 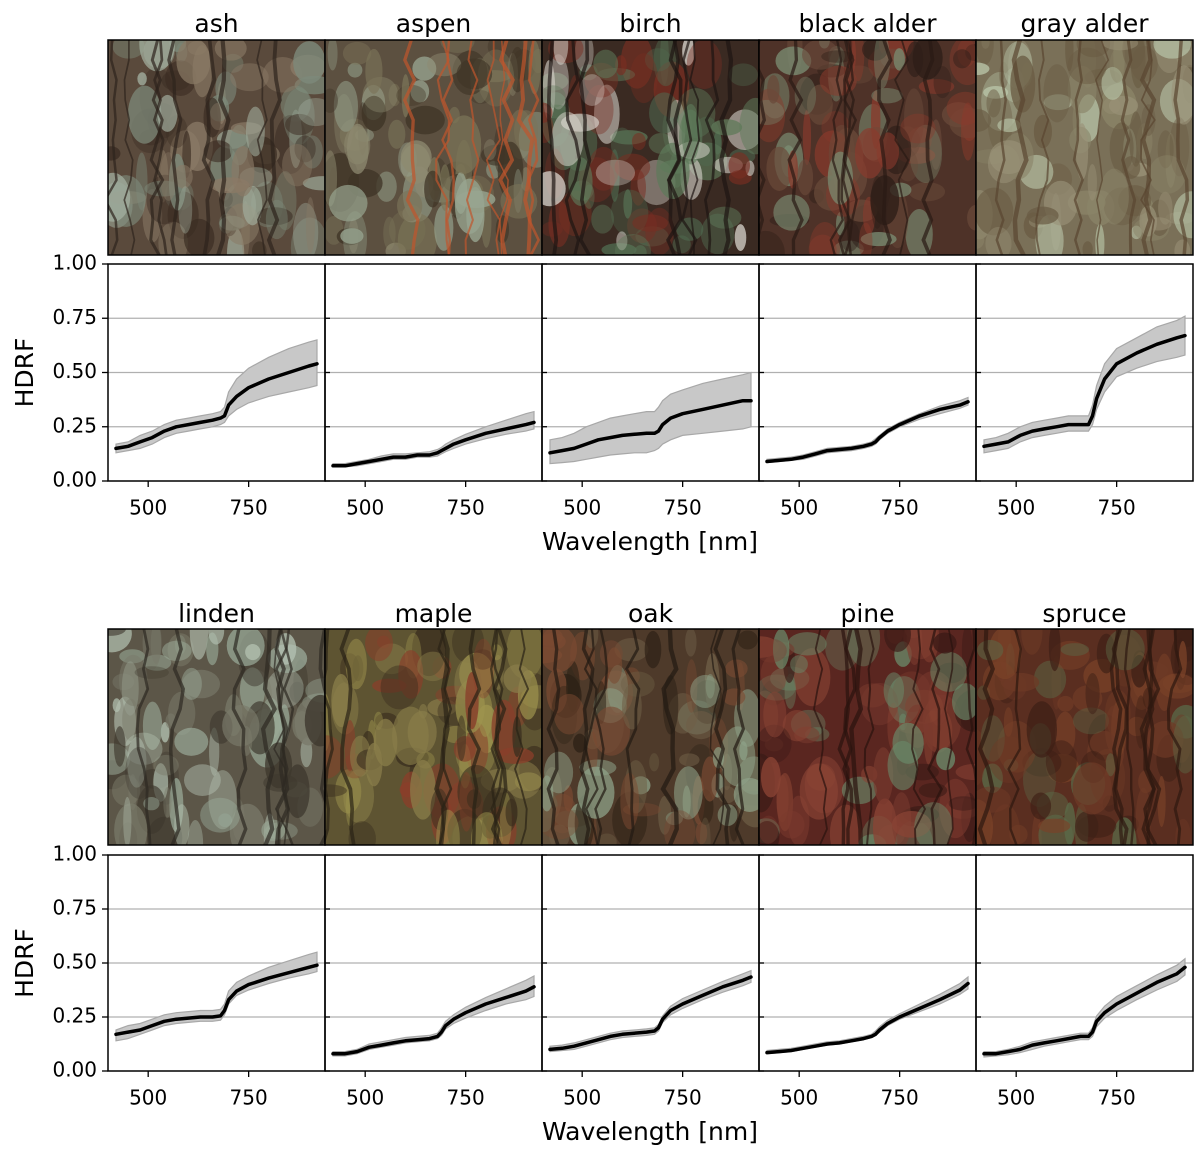 I want to click on birch-bark-photo, so click(x=650, y=147).